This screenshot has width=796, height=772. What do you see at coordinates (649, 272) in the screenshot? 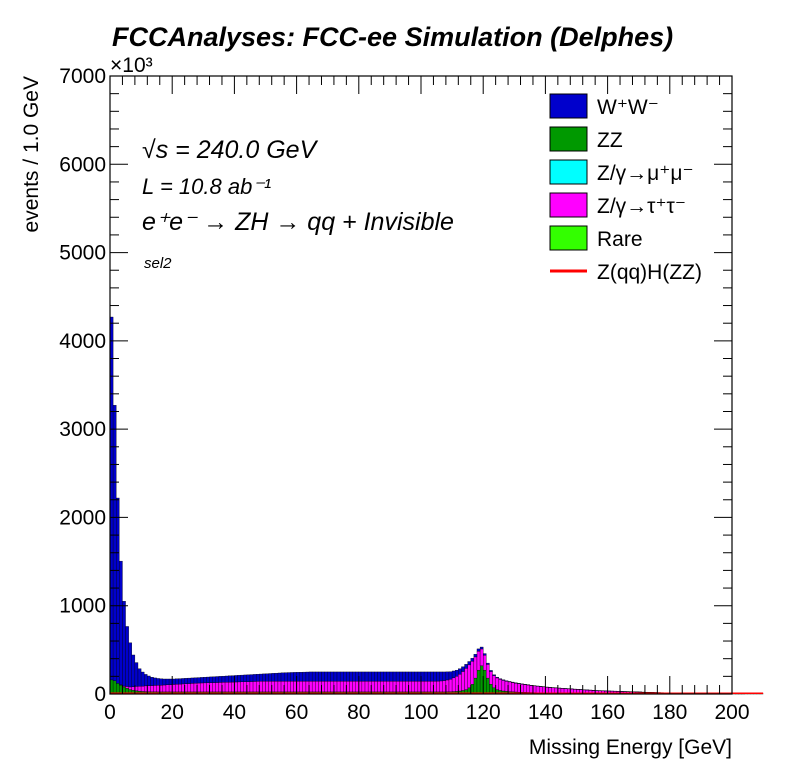
I see `legend-label: Z(qq)H(ZZ)` at bounding box center [649, 272].